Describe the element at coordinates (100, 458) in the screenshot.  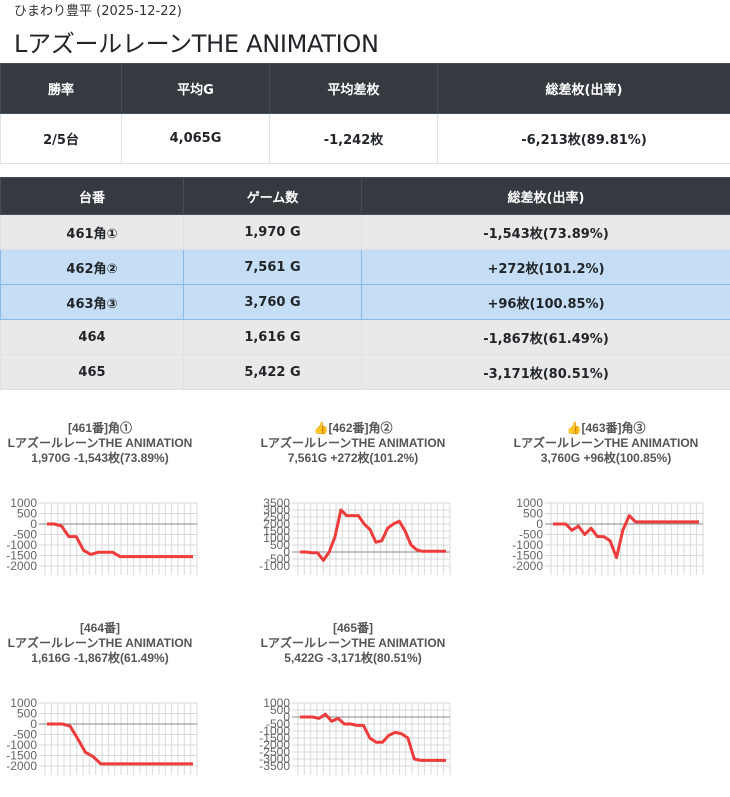
I see `chart-title-line3: 1,970G -1,543枚(73.89%)` at that location.